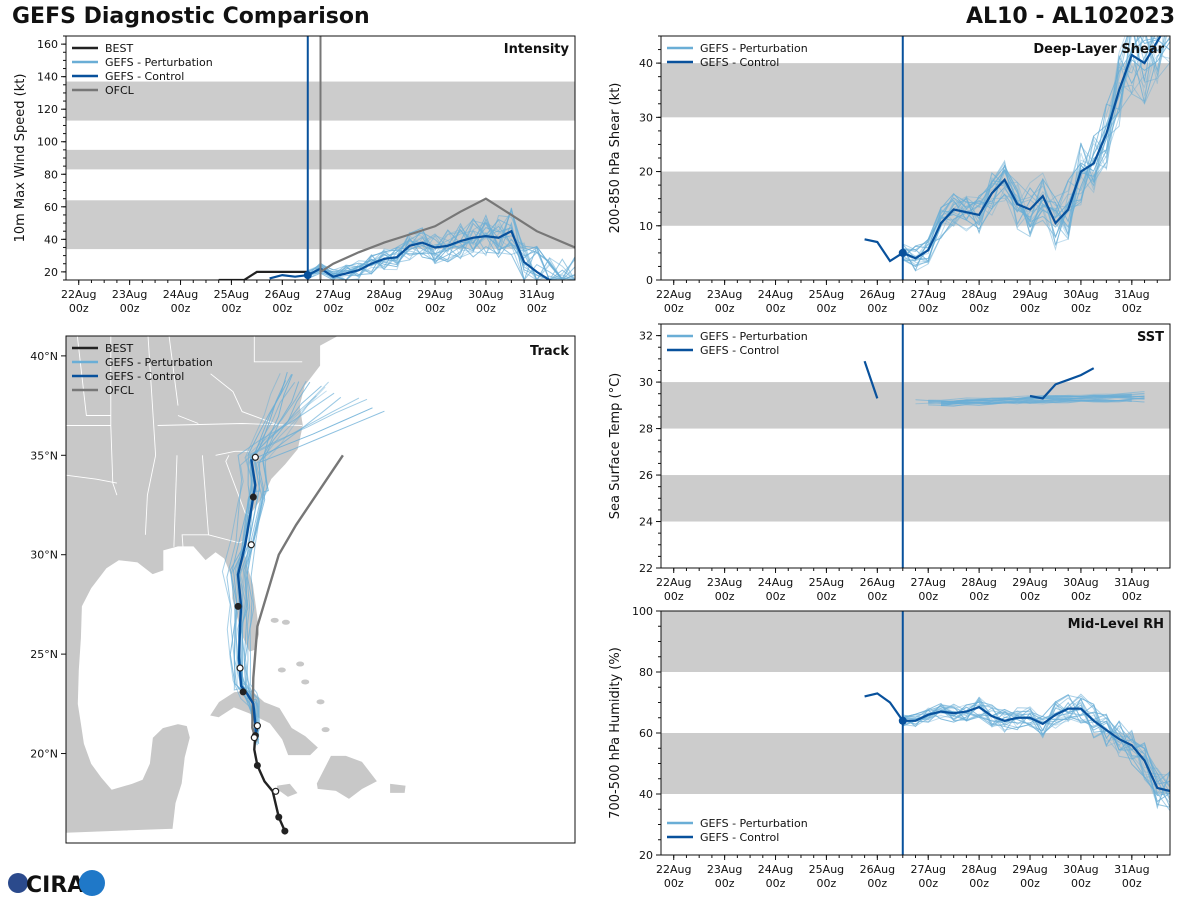 This screenshot has width=1200, height=900. What do you see at coordinates (44, 754) in the screenshot?
I see `lat-tick-label: 20°N` at bounding box center [44, 754].